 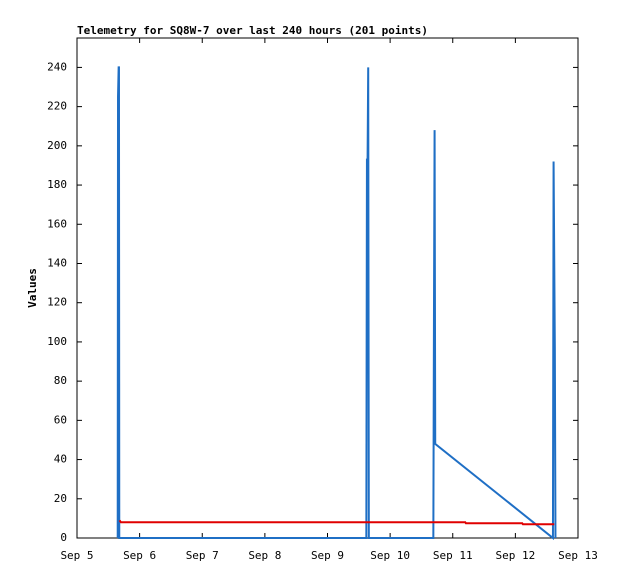 What do you see at coordinates (390, 555) in the screenshot?
I see `x-tick-label: Sep 10` at bounding box center [390, 555].